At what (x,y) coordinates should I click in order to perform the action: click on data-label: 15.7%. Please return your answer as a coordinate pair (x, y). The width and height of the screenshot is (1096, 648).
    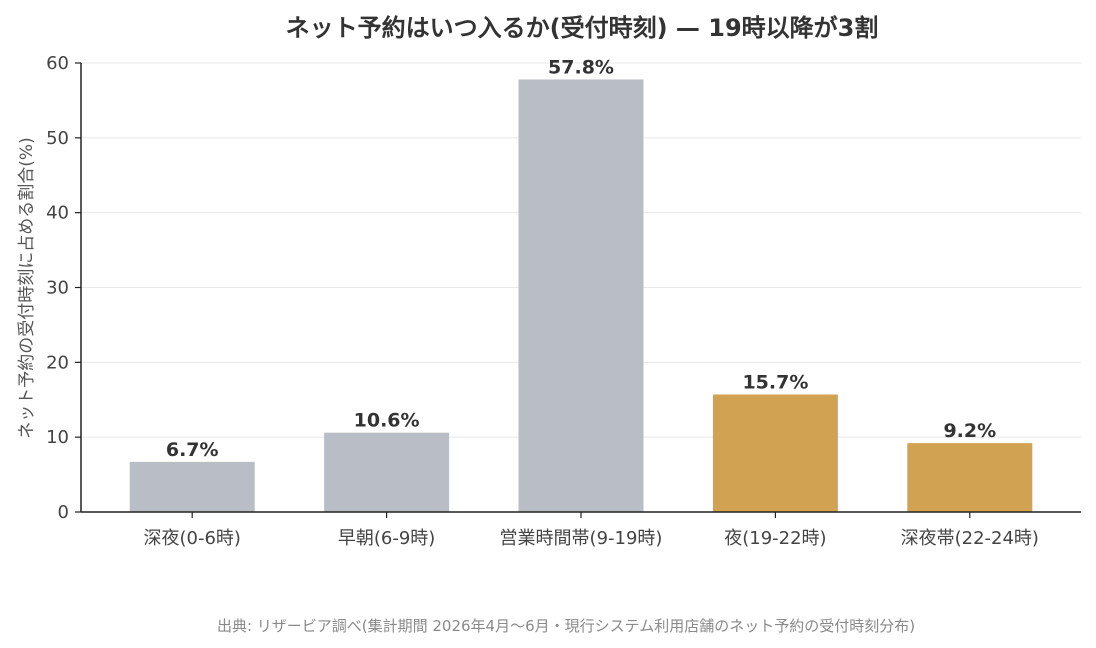
    Looking at the image, I should click on (775, 383).